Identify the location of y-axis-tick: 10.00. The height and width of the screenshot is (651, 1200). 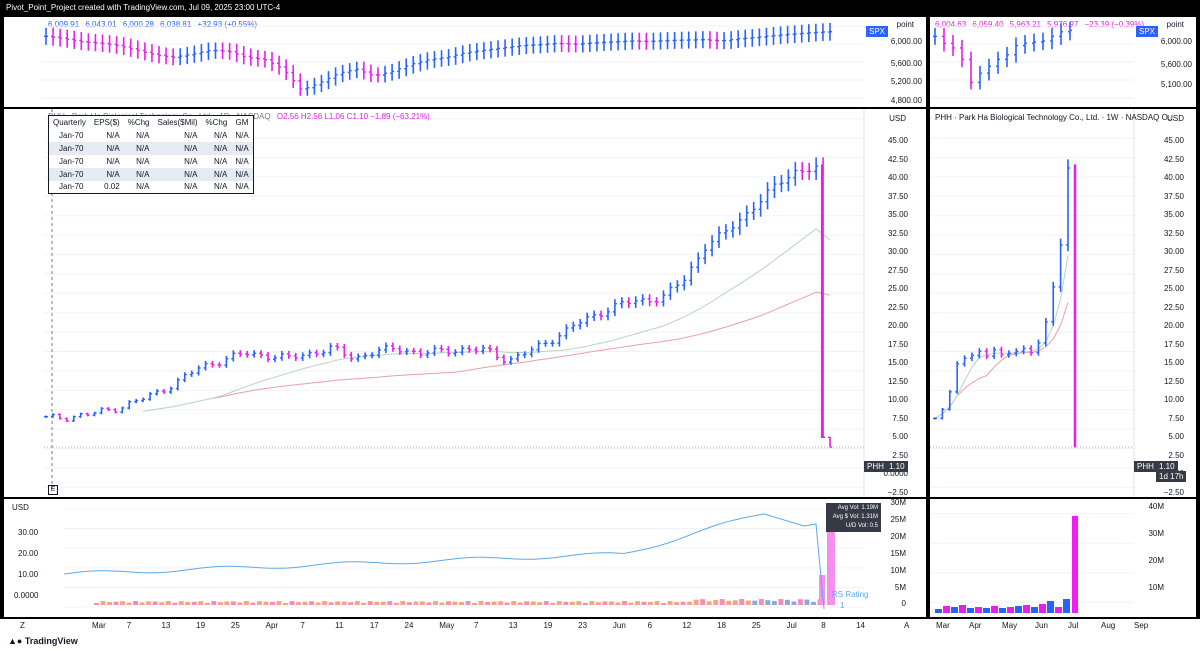
(897, 399).